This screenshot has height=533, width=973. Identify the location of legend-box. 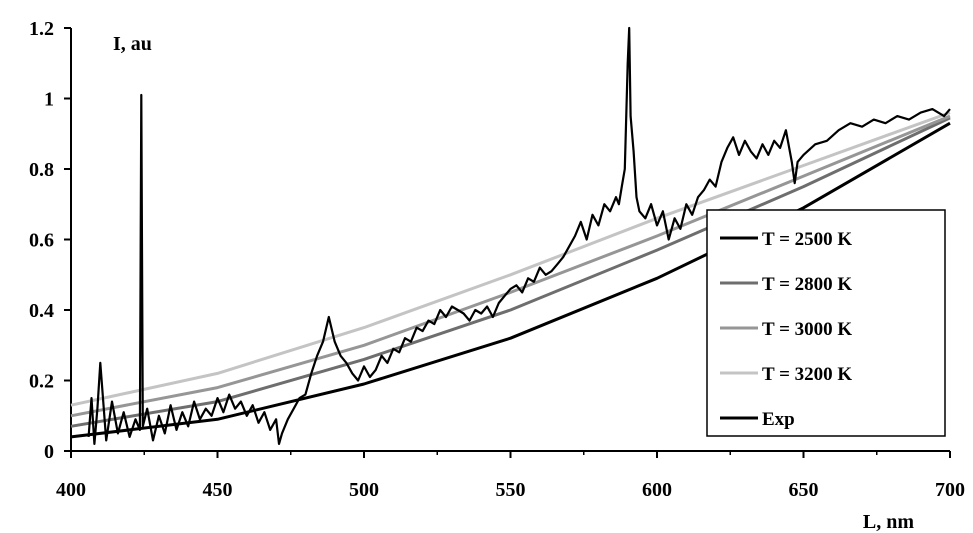
(826, 323).